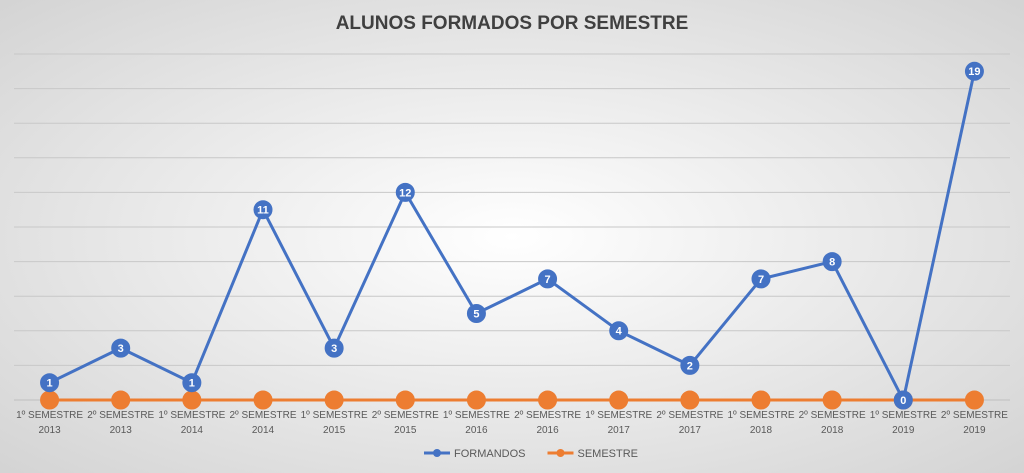 This screenshot has width=1024, height=473. Describe the element at coordinates (262, 423) in the screenshot. I see `x-tick-label: 2º SEMESTRE 2014` at that location.